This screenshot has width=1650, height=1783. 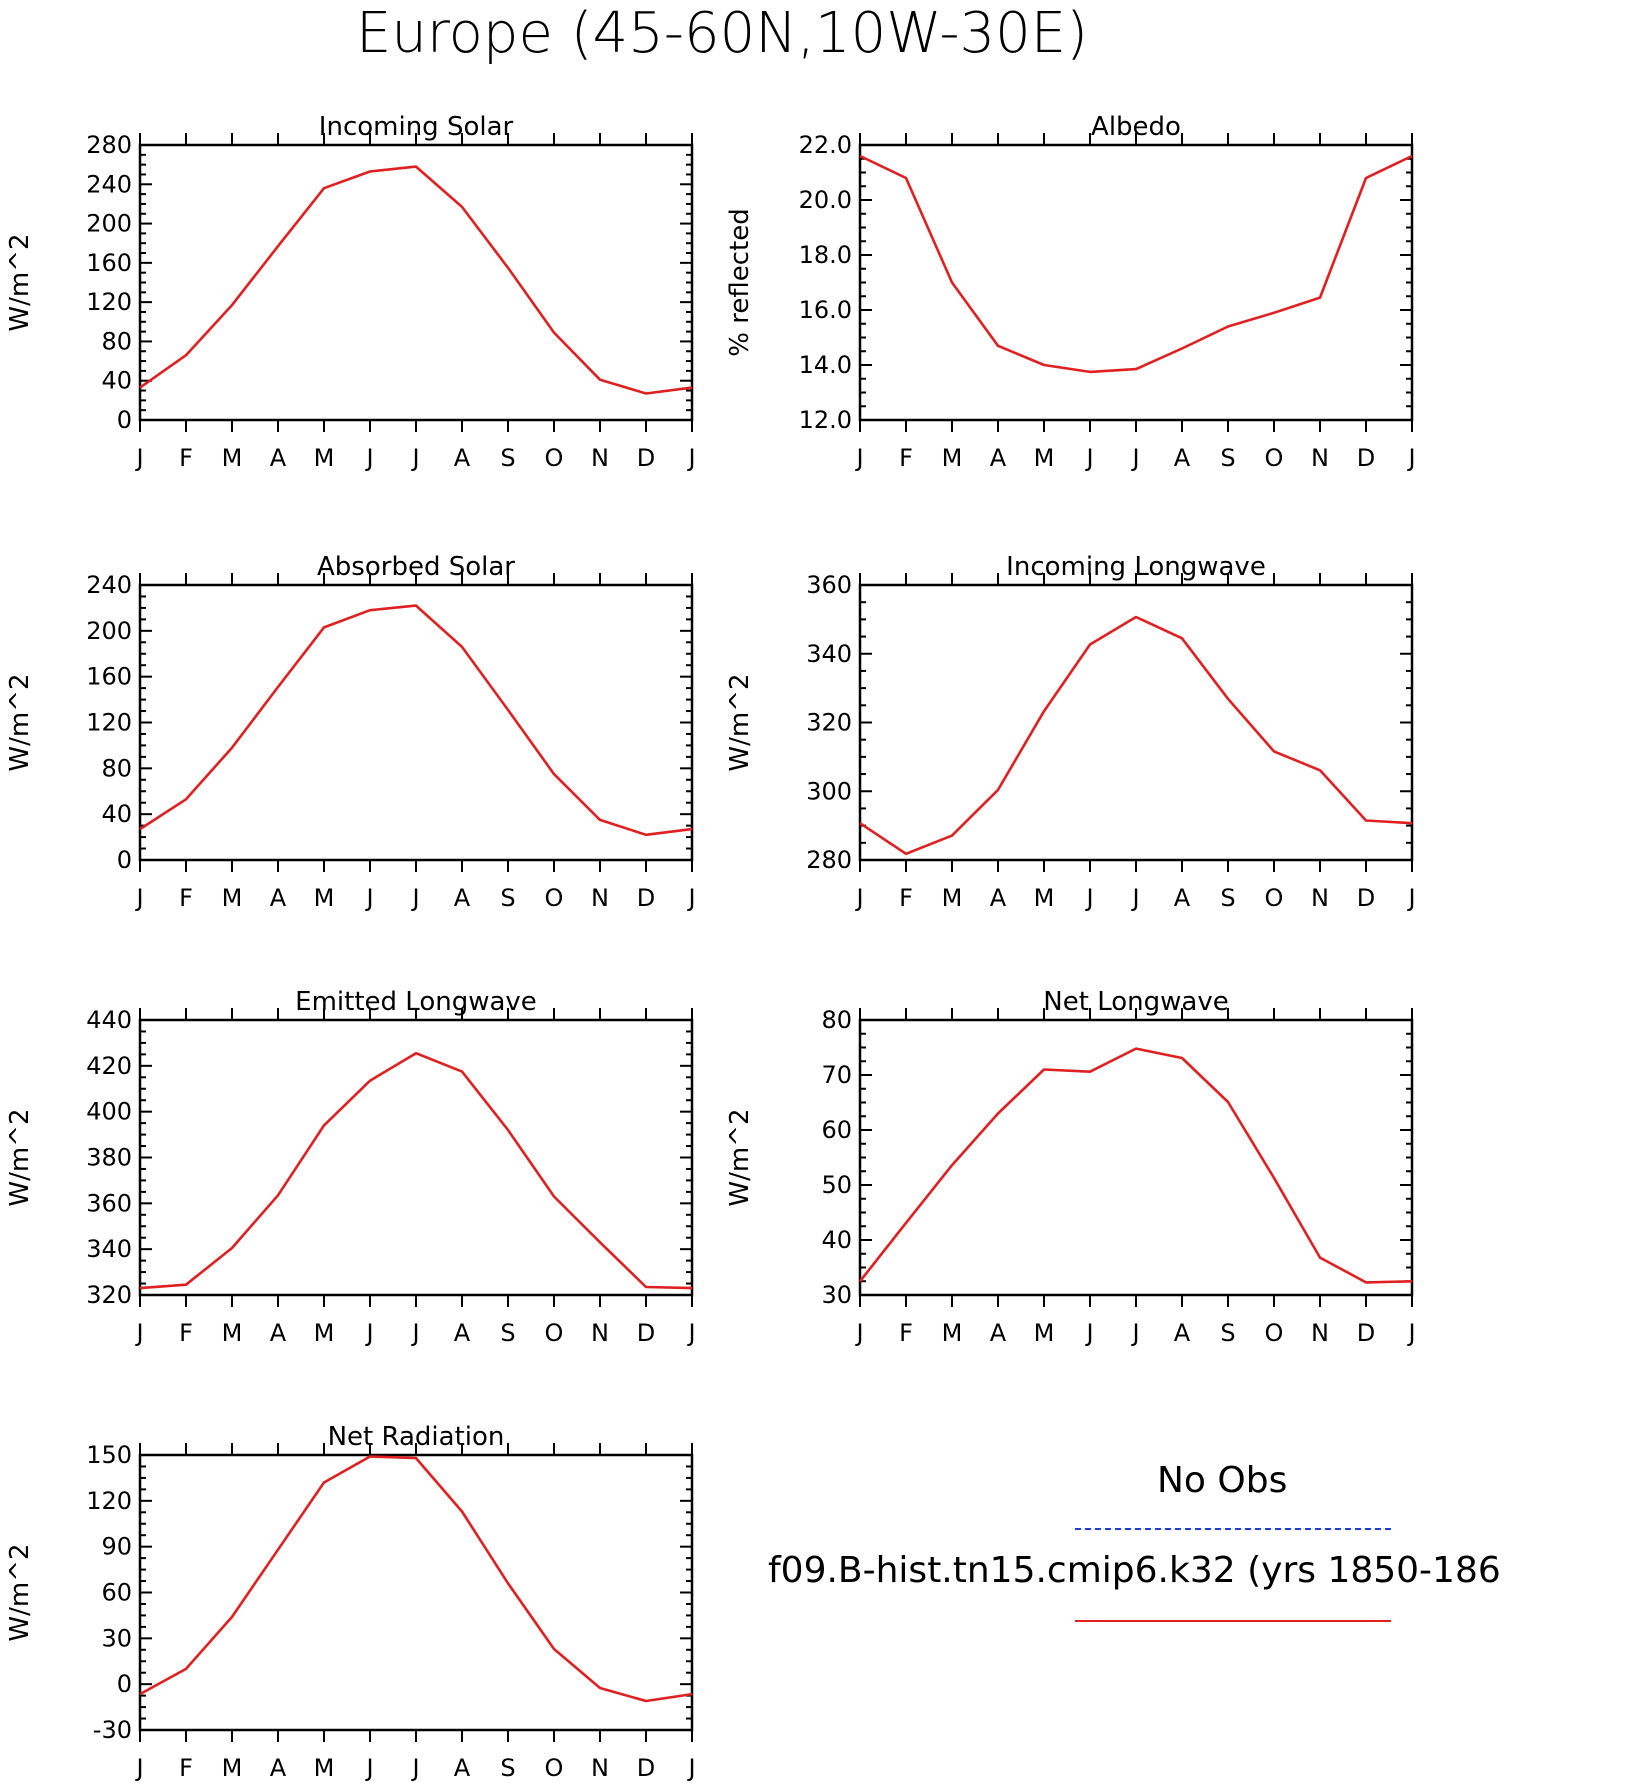 I want to click on incoming-longwave-ytick-label: 320, so click(x=829, y=723).